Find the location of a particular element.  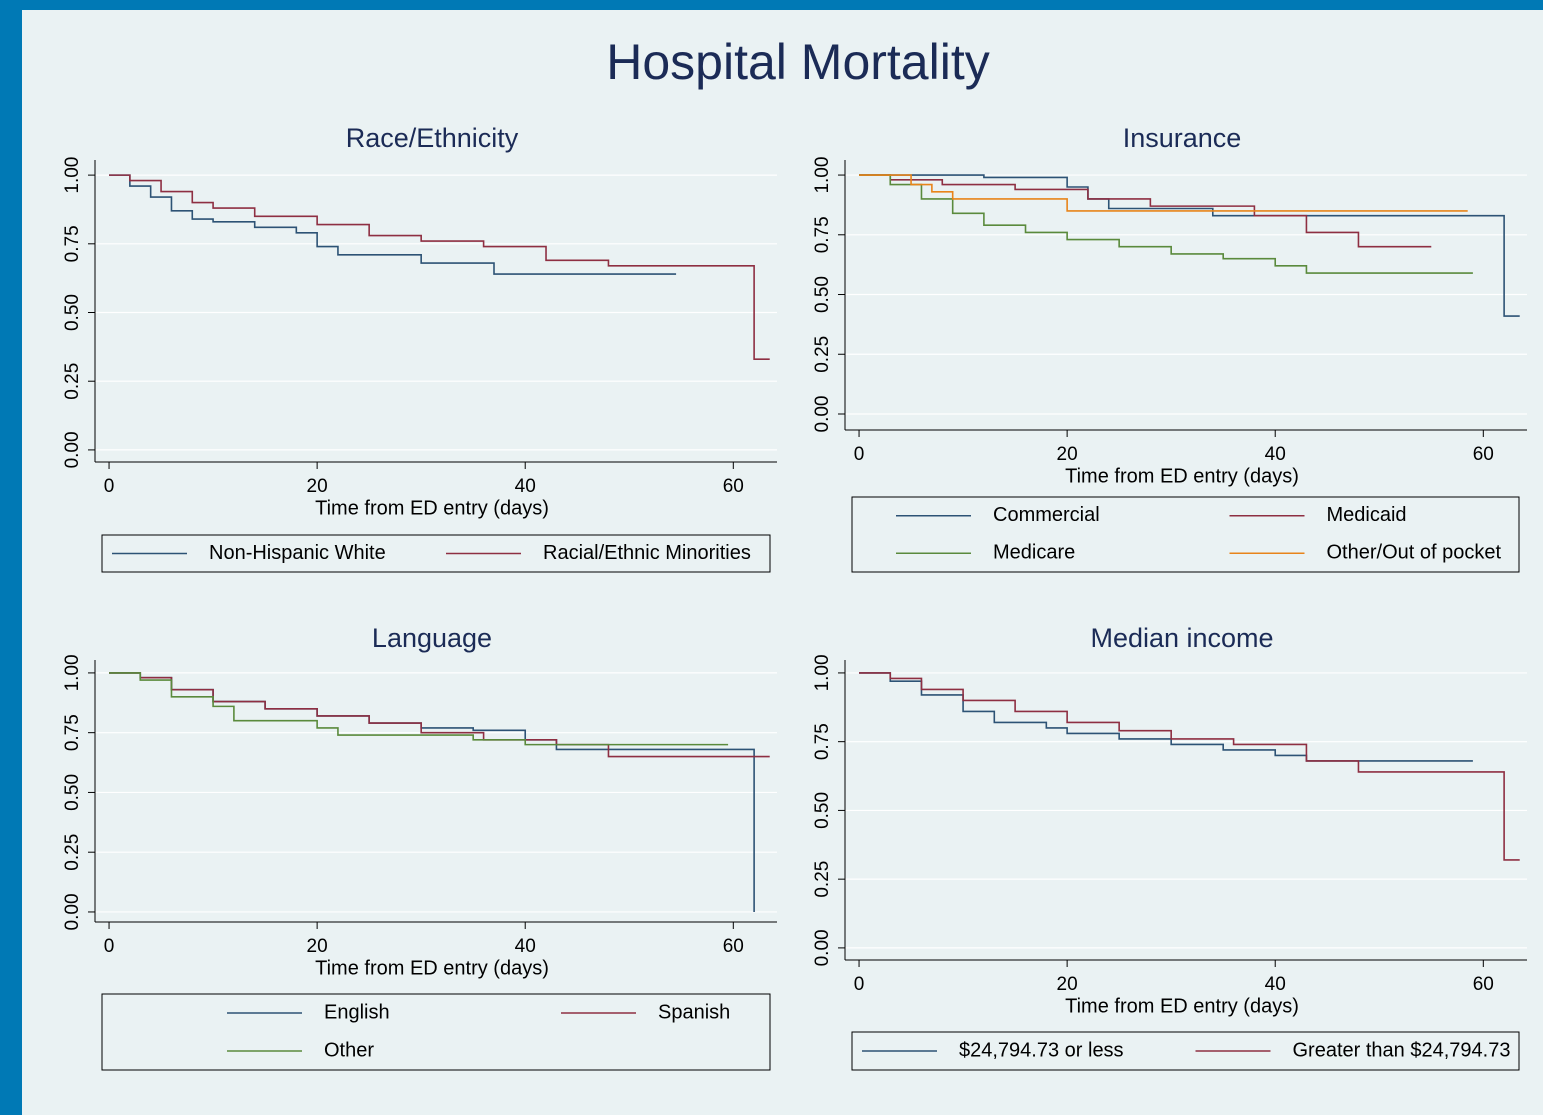

figure-title: Hospital Mortality is located at coordinates (797, 62).